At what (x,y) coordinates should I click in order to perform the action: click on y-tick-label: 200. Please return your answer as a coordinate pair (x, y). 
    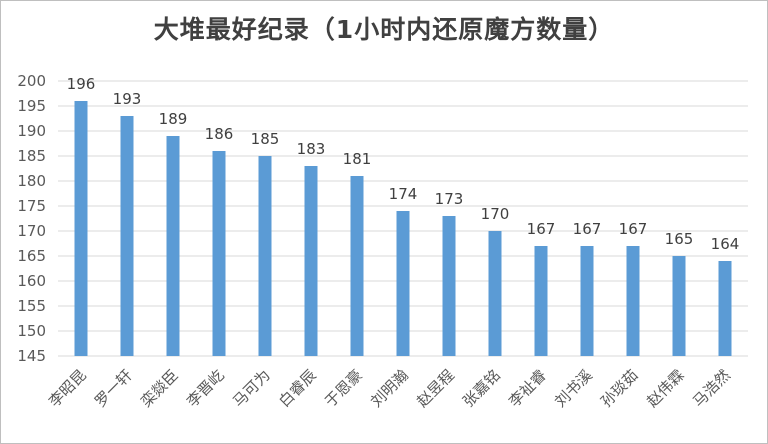
    Looking at the image, I should click on (31, 81).